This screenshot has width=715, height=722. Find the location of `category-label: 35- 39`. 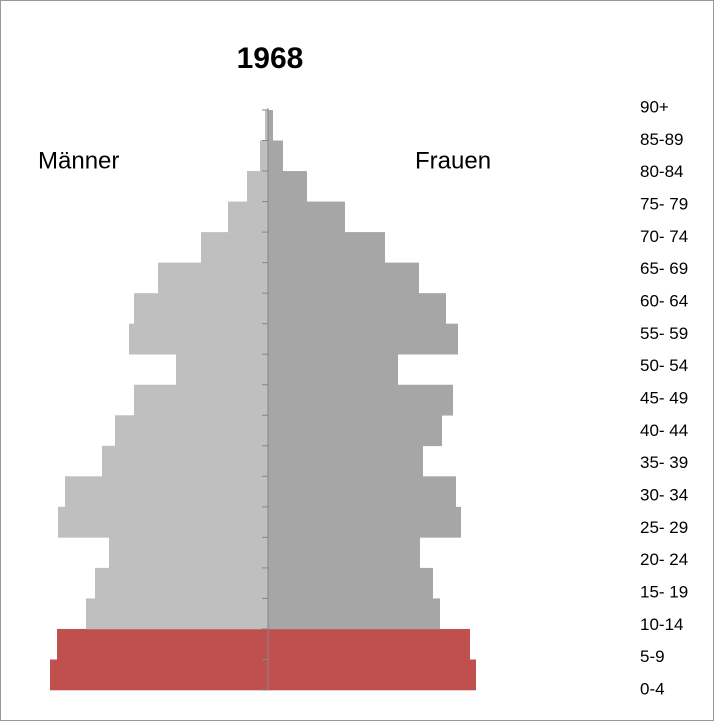

category-label: 35- 39 is located at coordinates (664, 462).